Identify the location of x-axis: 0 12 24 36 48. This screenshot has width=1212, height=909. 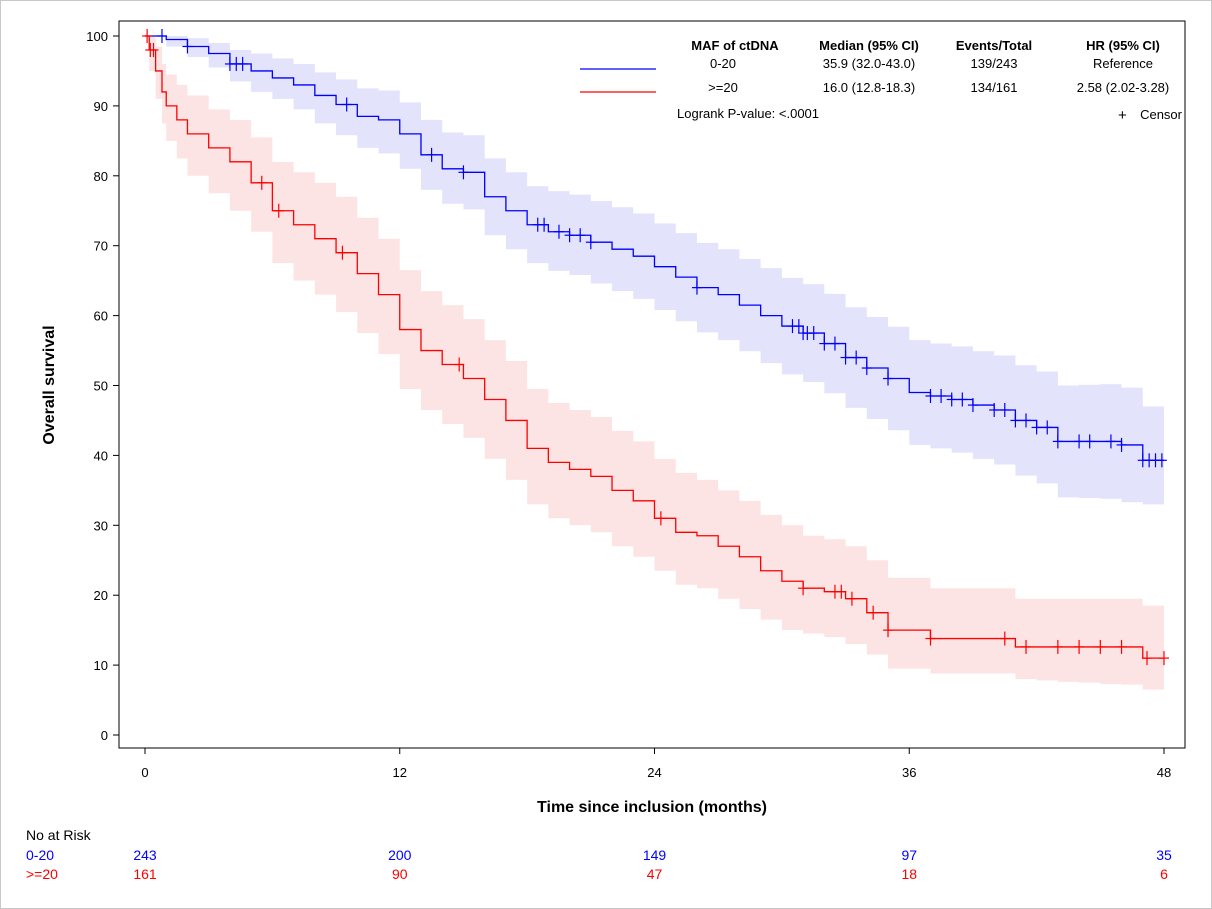
(656, 764).